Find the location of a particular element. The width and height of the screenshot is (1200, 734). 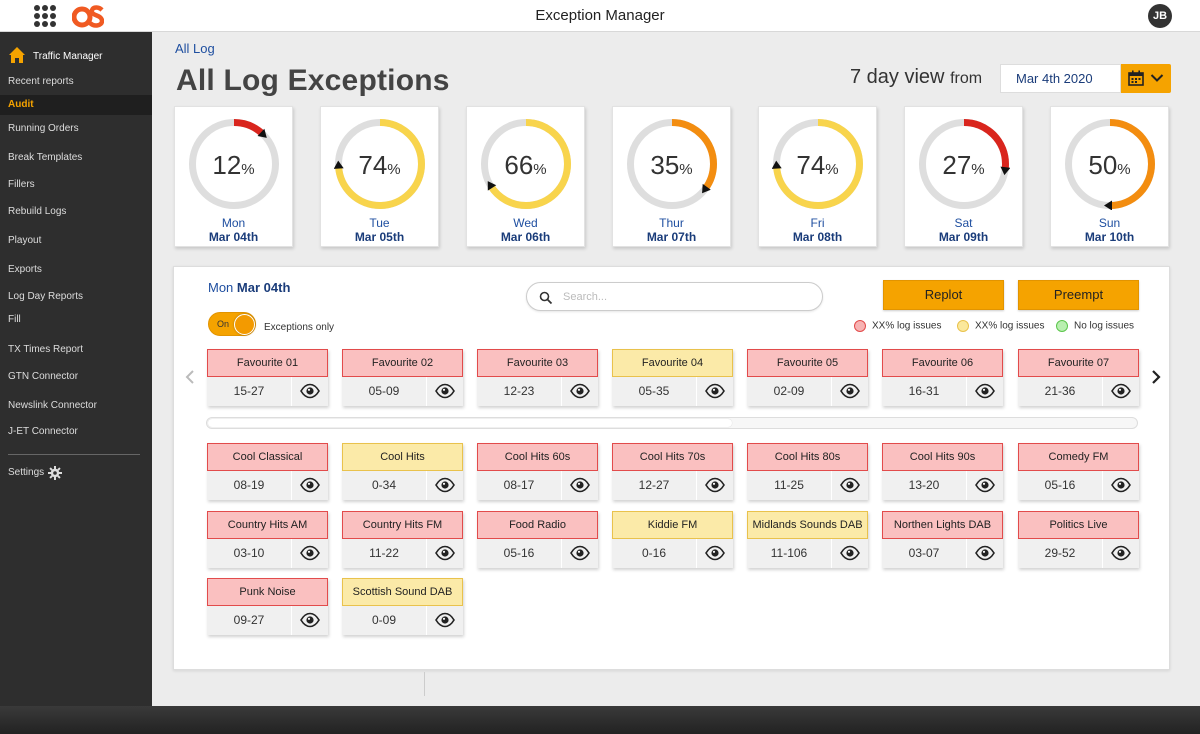

sidebar-item-exports: Exports is located at coordinates (25, 269).